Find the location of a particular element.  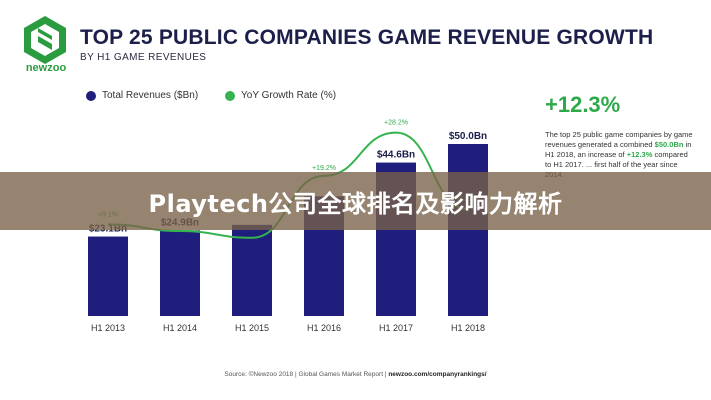

newzoo-logo is located at coordinates (45, 44).